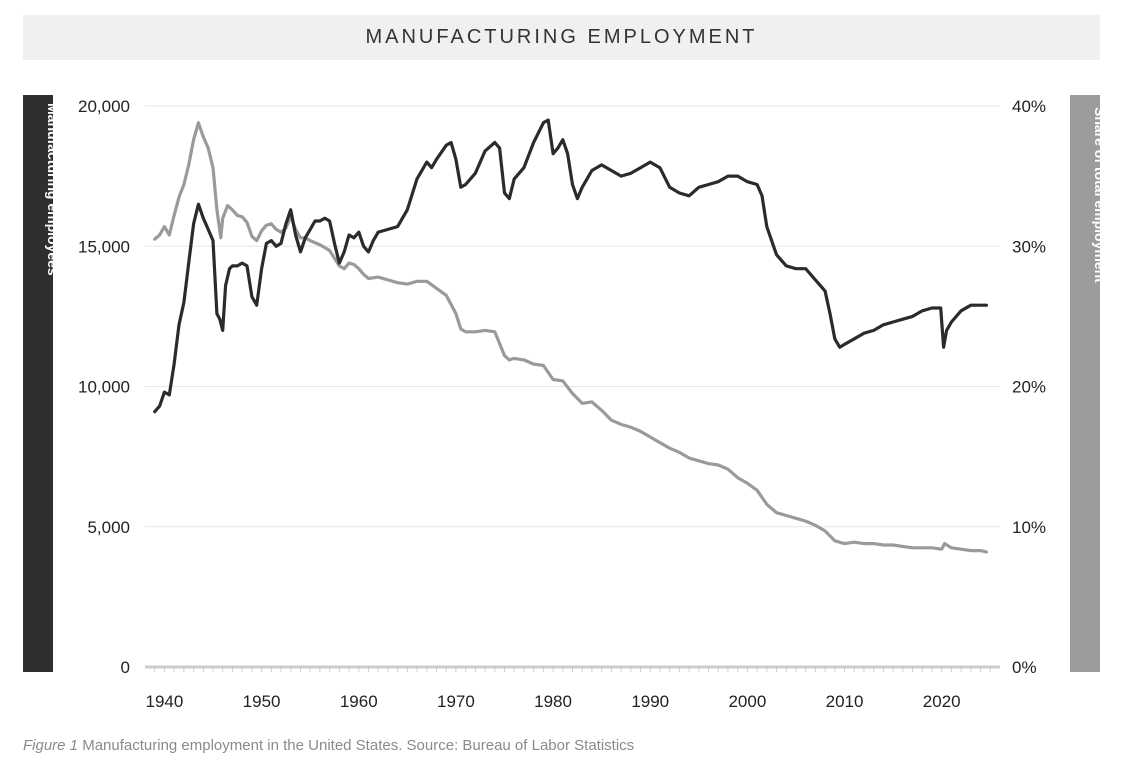 The image size is (1125, 761). What do you see at coordinates (359, 701) in the screenshot?
I see `x-tick-label: 1960` at bounding box center [359, 701].